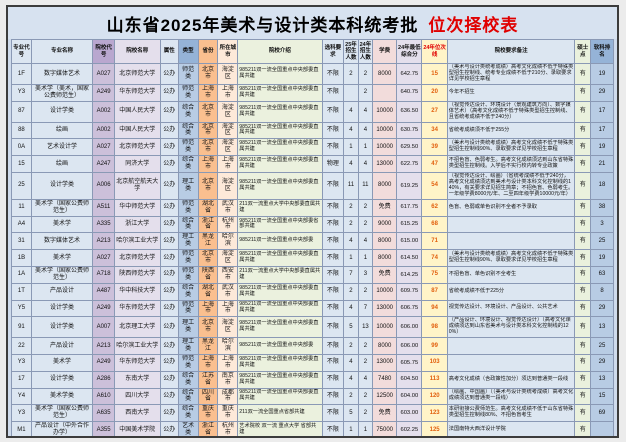 This screenshot has height=442, width=626. Describe the element at coordinates (602, 327) in the screenshot. I see `cell-ranking: 13` at that location.